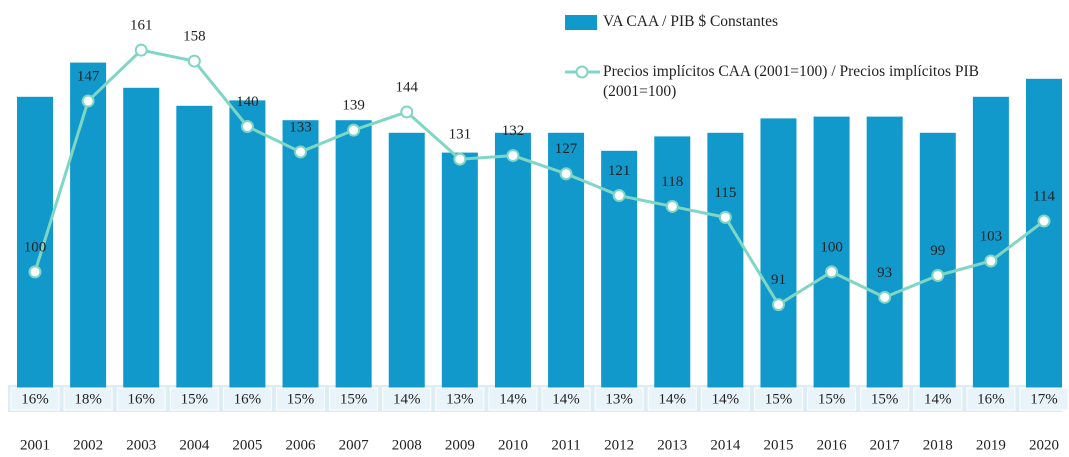  Describe the element at coordinates (513, 445) in the screenshot. I see `x-tick-label: 2010` at that location.